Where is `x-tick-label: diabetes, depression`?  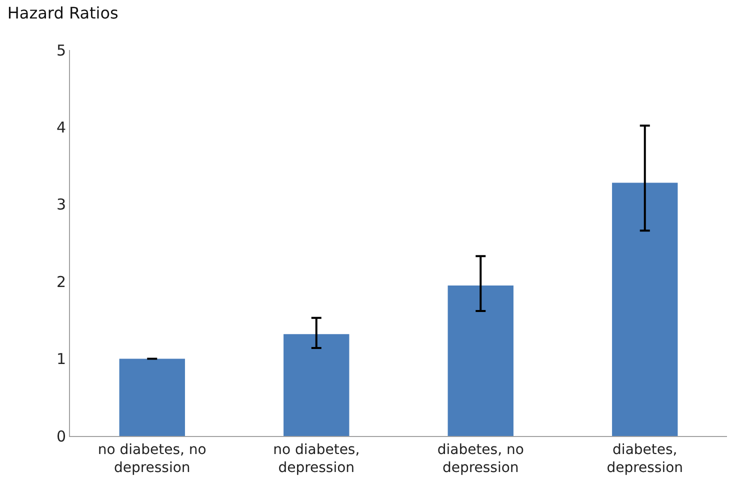
x-tick-label: diabetes, depression is located at coordinates (645, 459).